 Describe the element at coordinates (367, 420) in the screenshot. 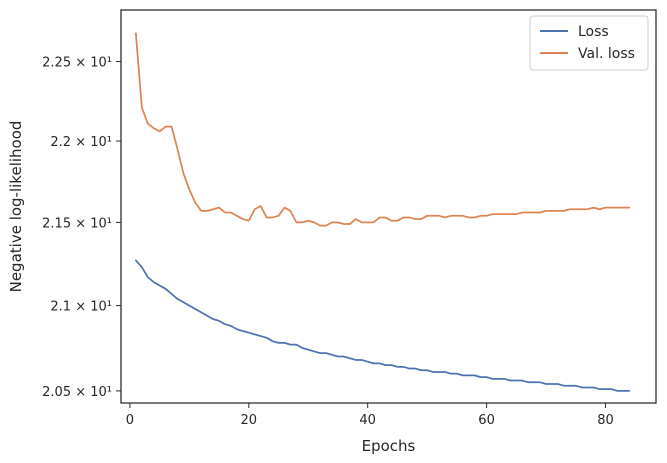

I see `x-tick-label: 40` at that location.